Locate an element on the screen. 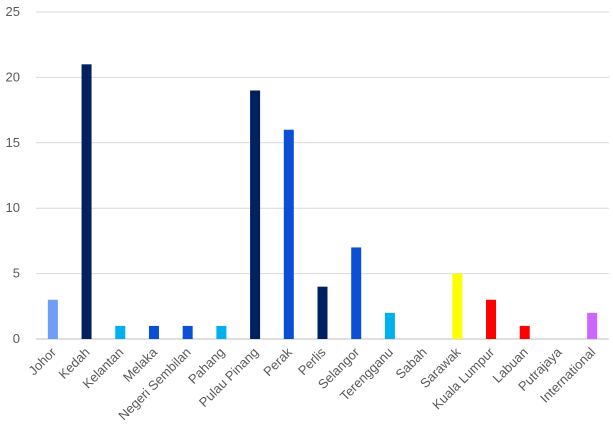 The image size is (613, 443). x-category-label: Perak is located at coordinates (277, 361).